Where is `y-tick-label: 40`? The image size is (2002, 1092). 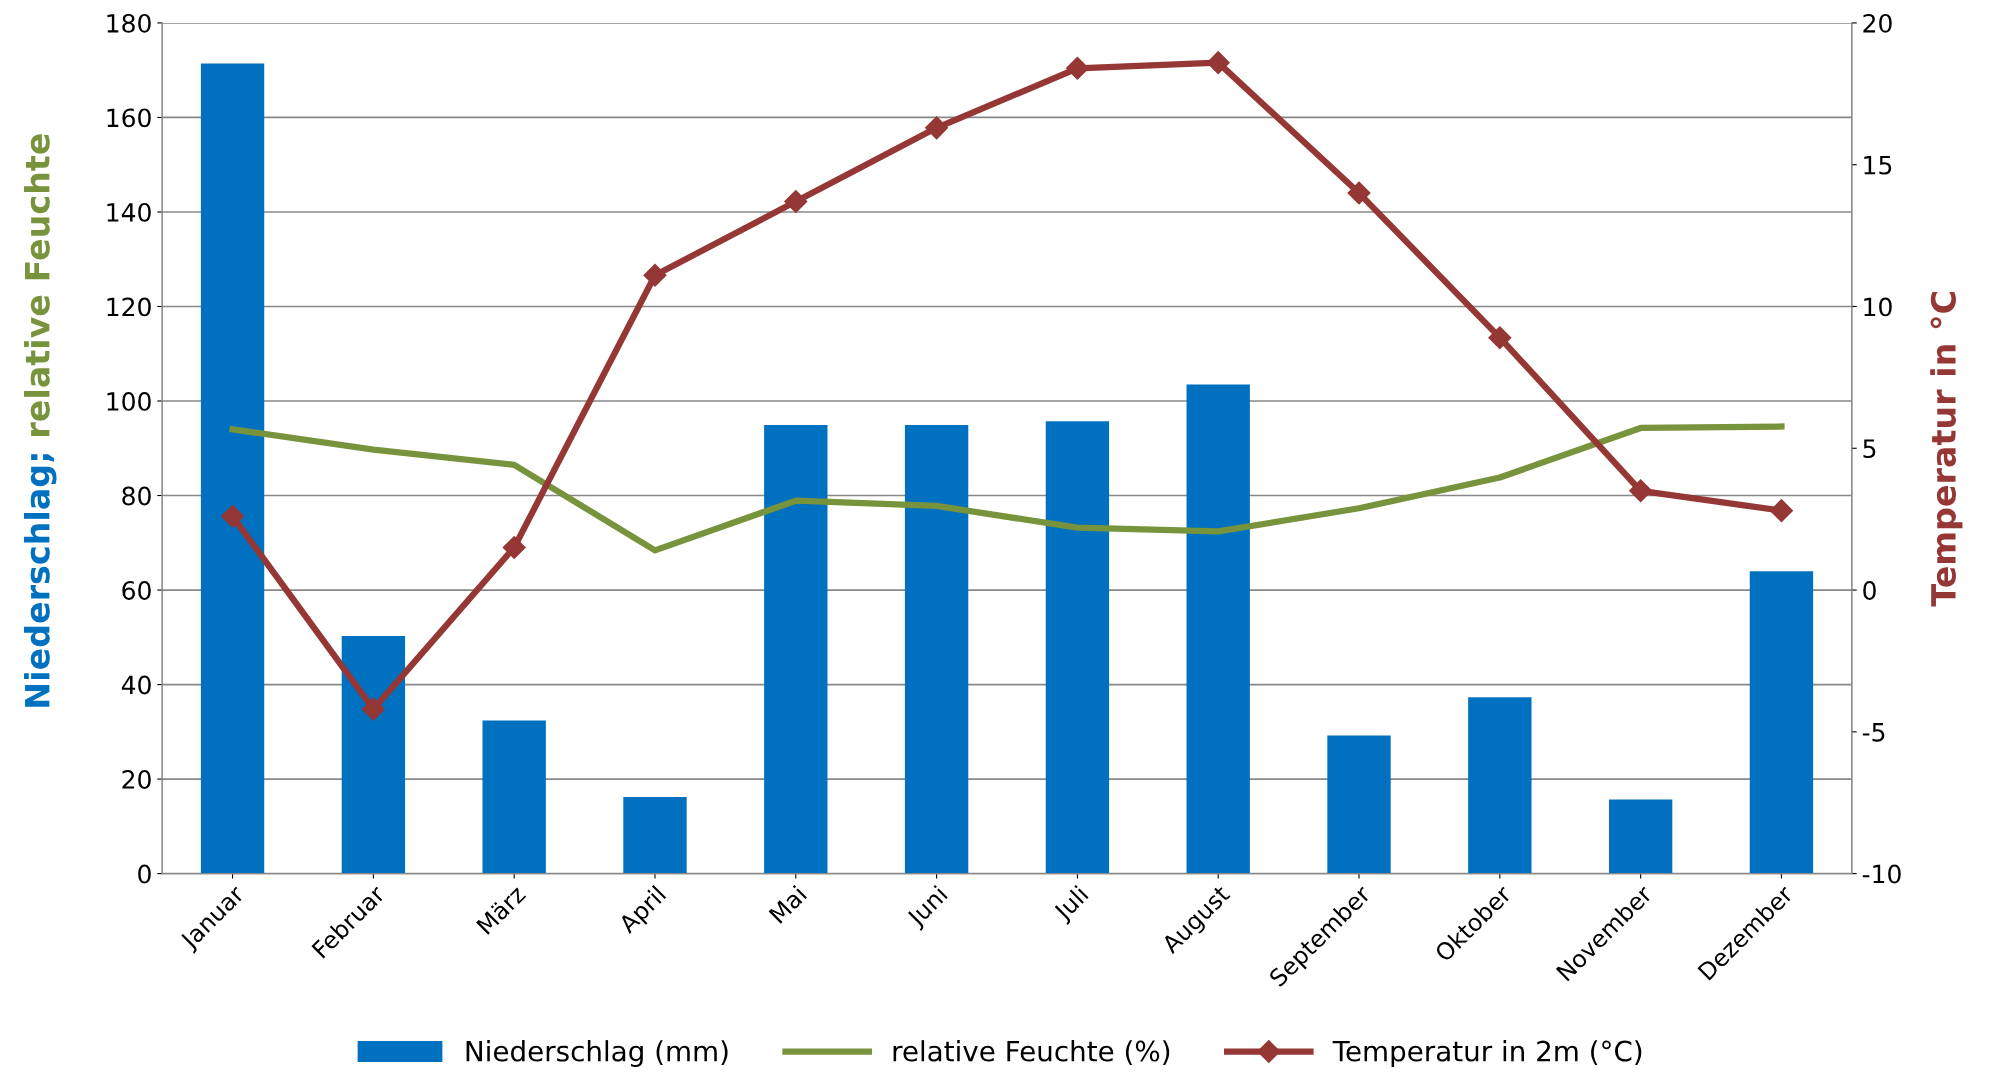
y-tick-label: 40 is located at coordinates (136, 685).